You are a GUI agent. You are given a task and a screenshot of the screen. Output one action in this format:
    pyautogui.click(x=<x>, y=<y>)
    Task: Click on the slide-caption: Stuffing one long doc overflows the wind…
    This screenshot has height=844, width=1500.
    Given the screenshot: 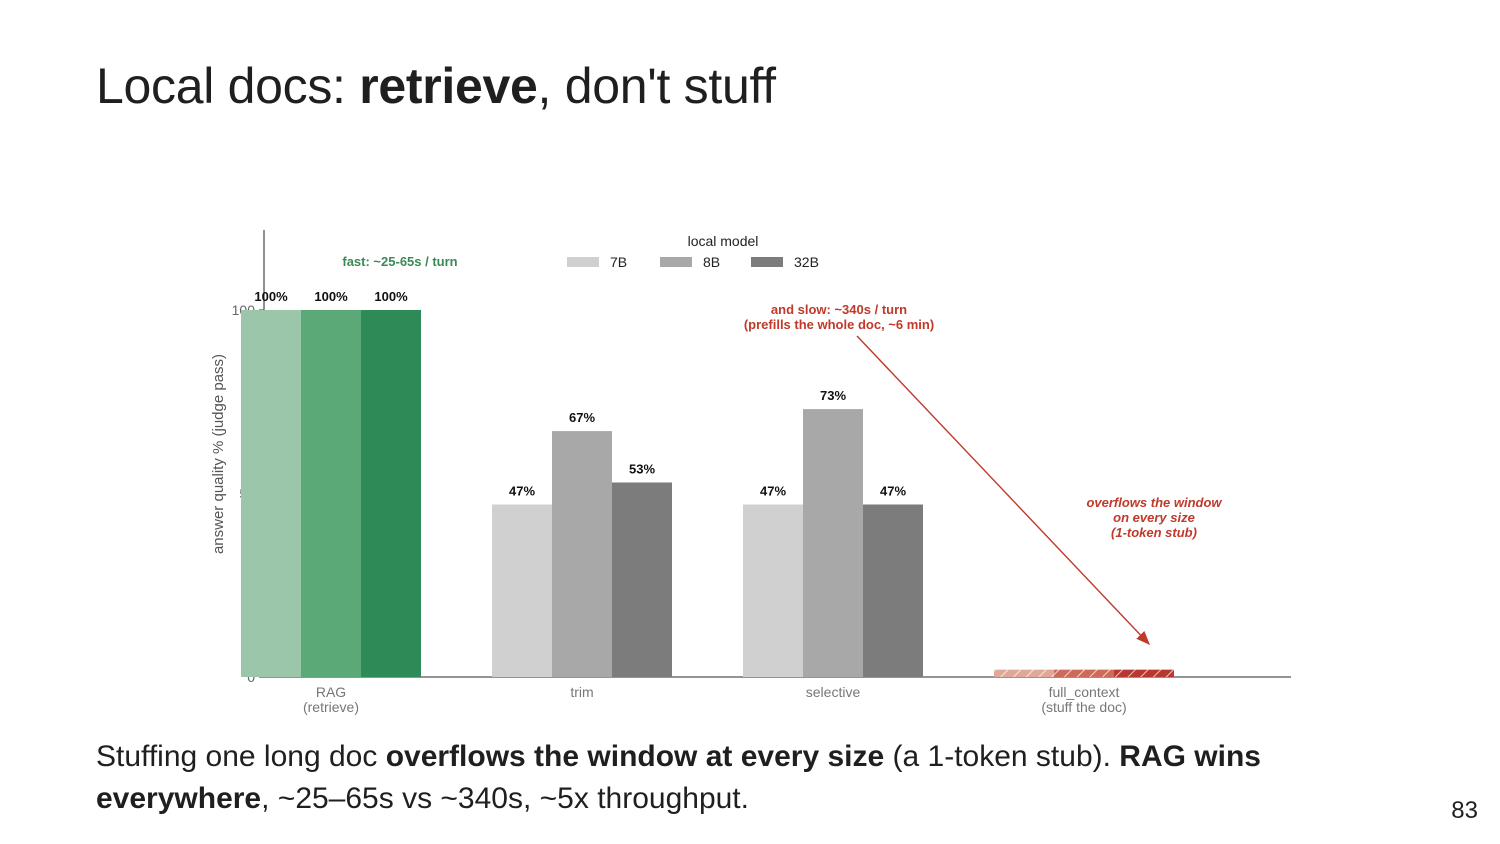 What is the action you would take?
    pyautogui.click(x=756, y=778)
    